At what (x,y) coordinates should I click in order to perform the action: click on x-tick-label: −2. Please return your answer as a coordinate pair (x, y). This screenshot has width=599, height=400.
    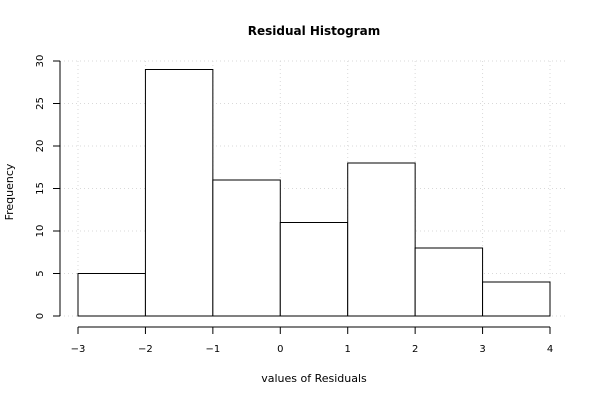
    Looking at the image, I should click on (145, 349).